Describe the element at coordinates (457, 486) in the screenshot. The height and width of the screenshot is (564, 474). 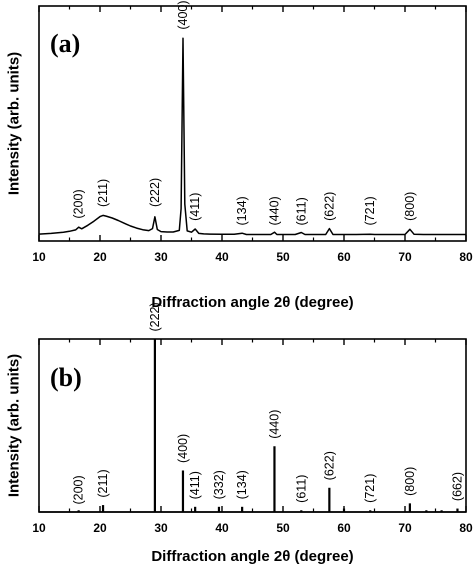
I see `peak-label: (662)` at that location.